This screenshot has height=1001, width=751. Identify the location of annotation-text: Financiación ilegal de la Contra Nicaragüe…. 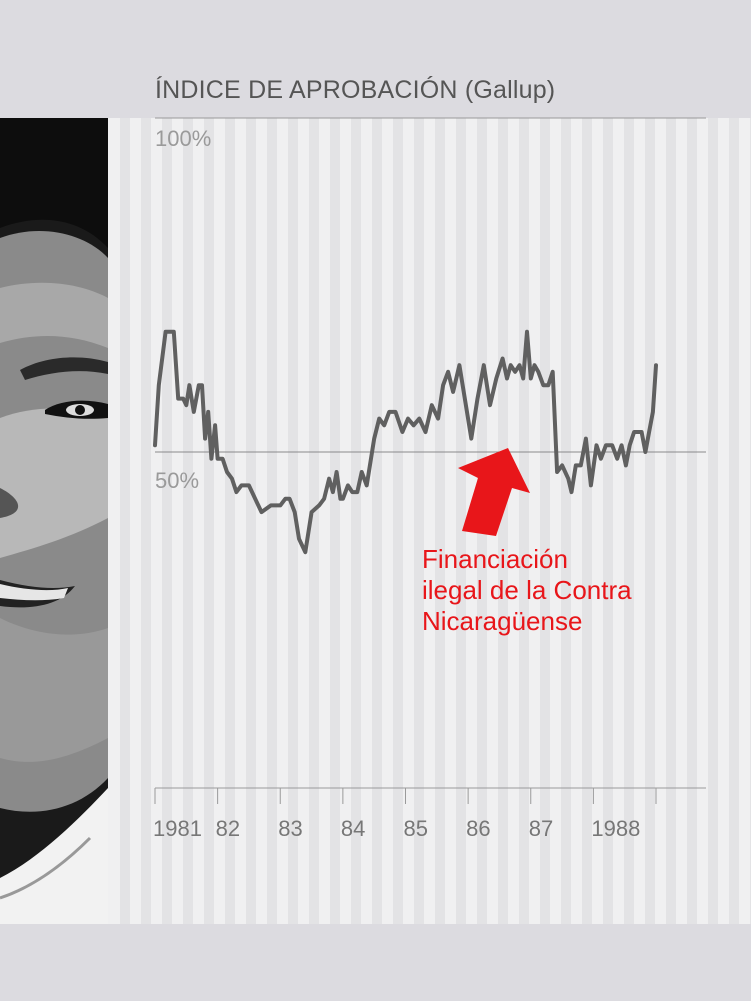
(572, 590).